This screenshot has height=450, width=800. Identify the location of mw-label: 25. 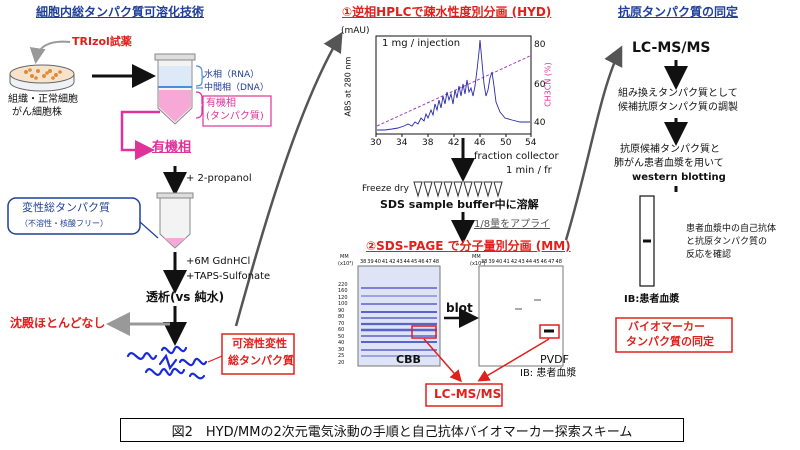
(341, 356).